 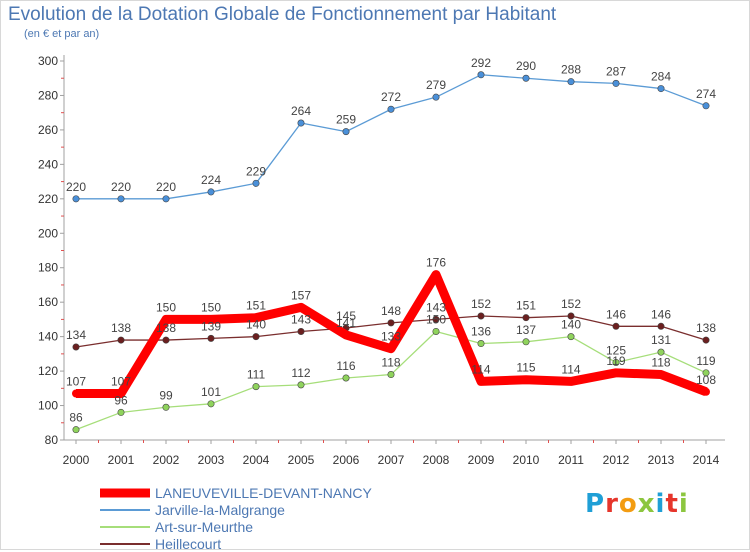 I want to click on data-label: 141, so click(x=346, y=323).